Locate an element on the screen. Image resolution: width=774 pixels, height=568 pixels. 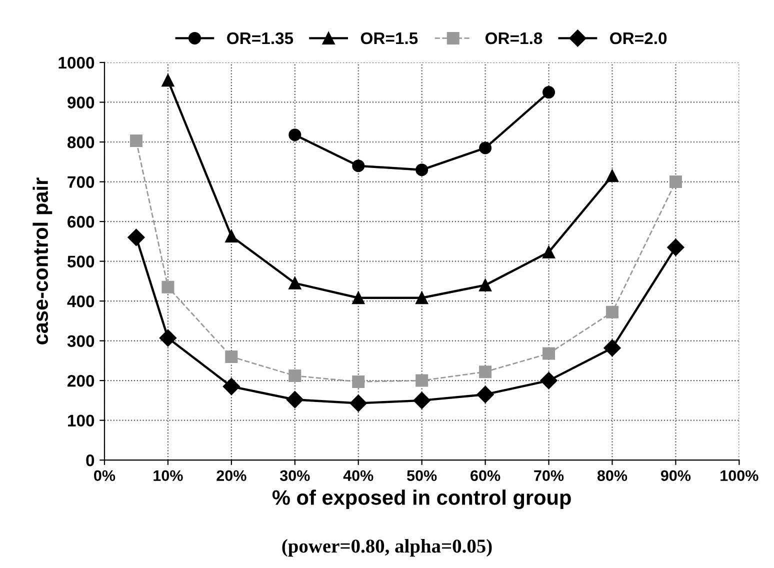
x-tick-label: 40% is located at coordinates (358, 476).